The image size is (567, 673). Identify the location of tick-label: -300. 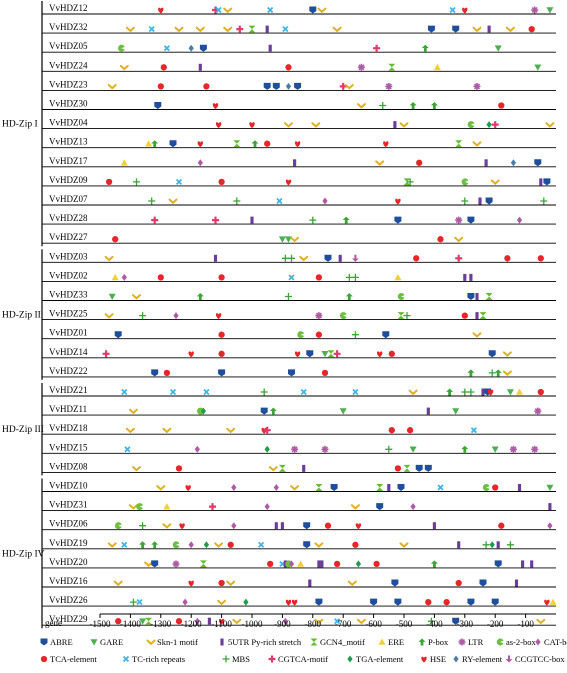
(465, 624).